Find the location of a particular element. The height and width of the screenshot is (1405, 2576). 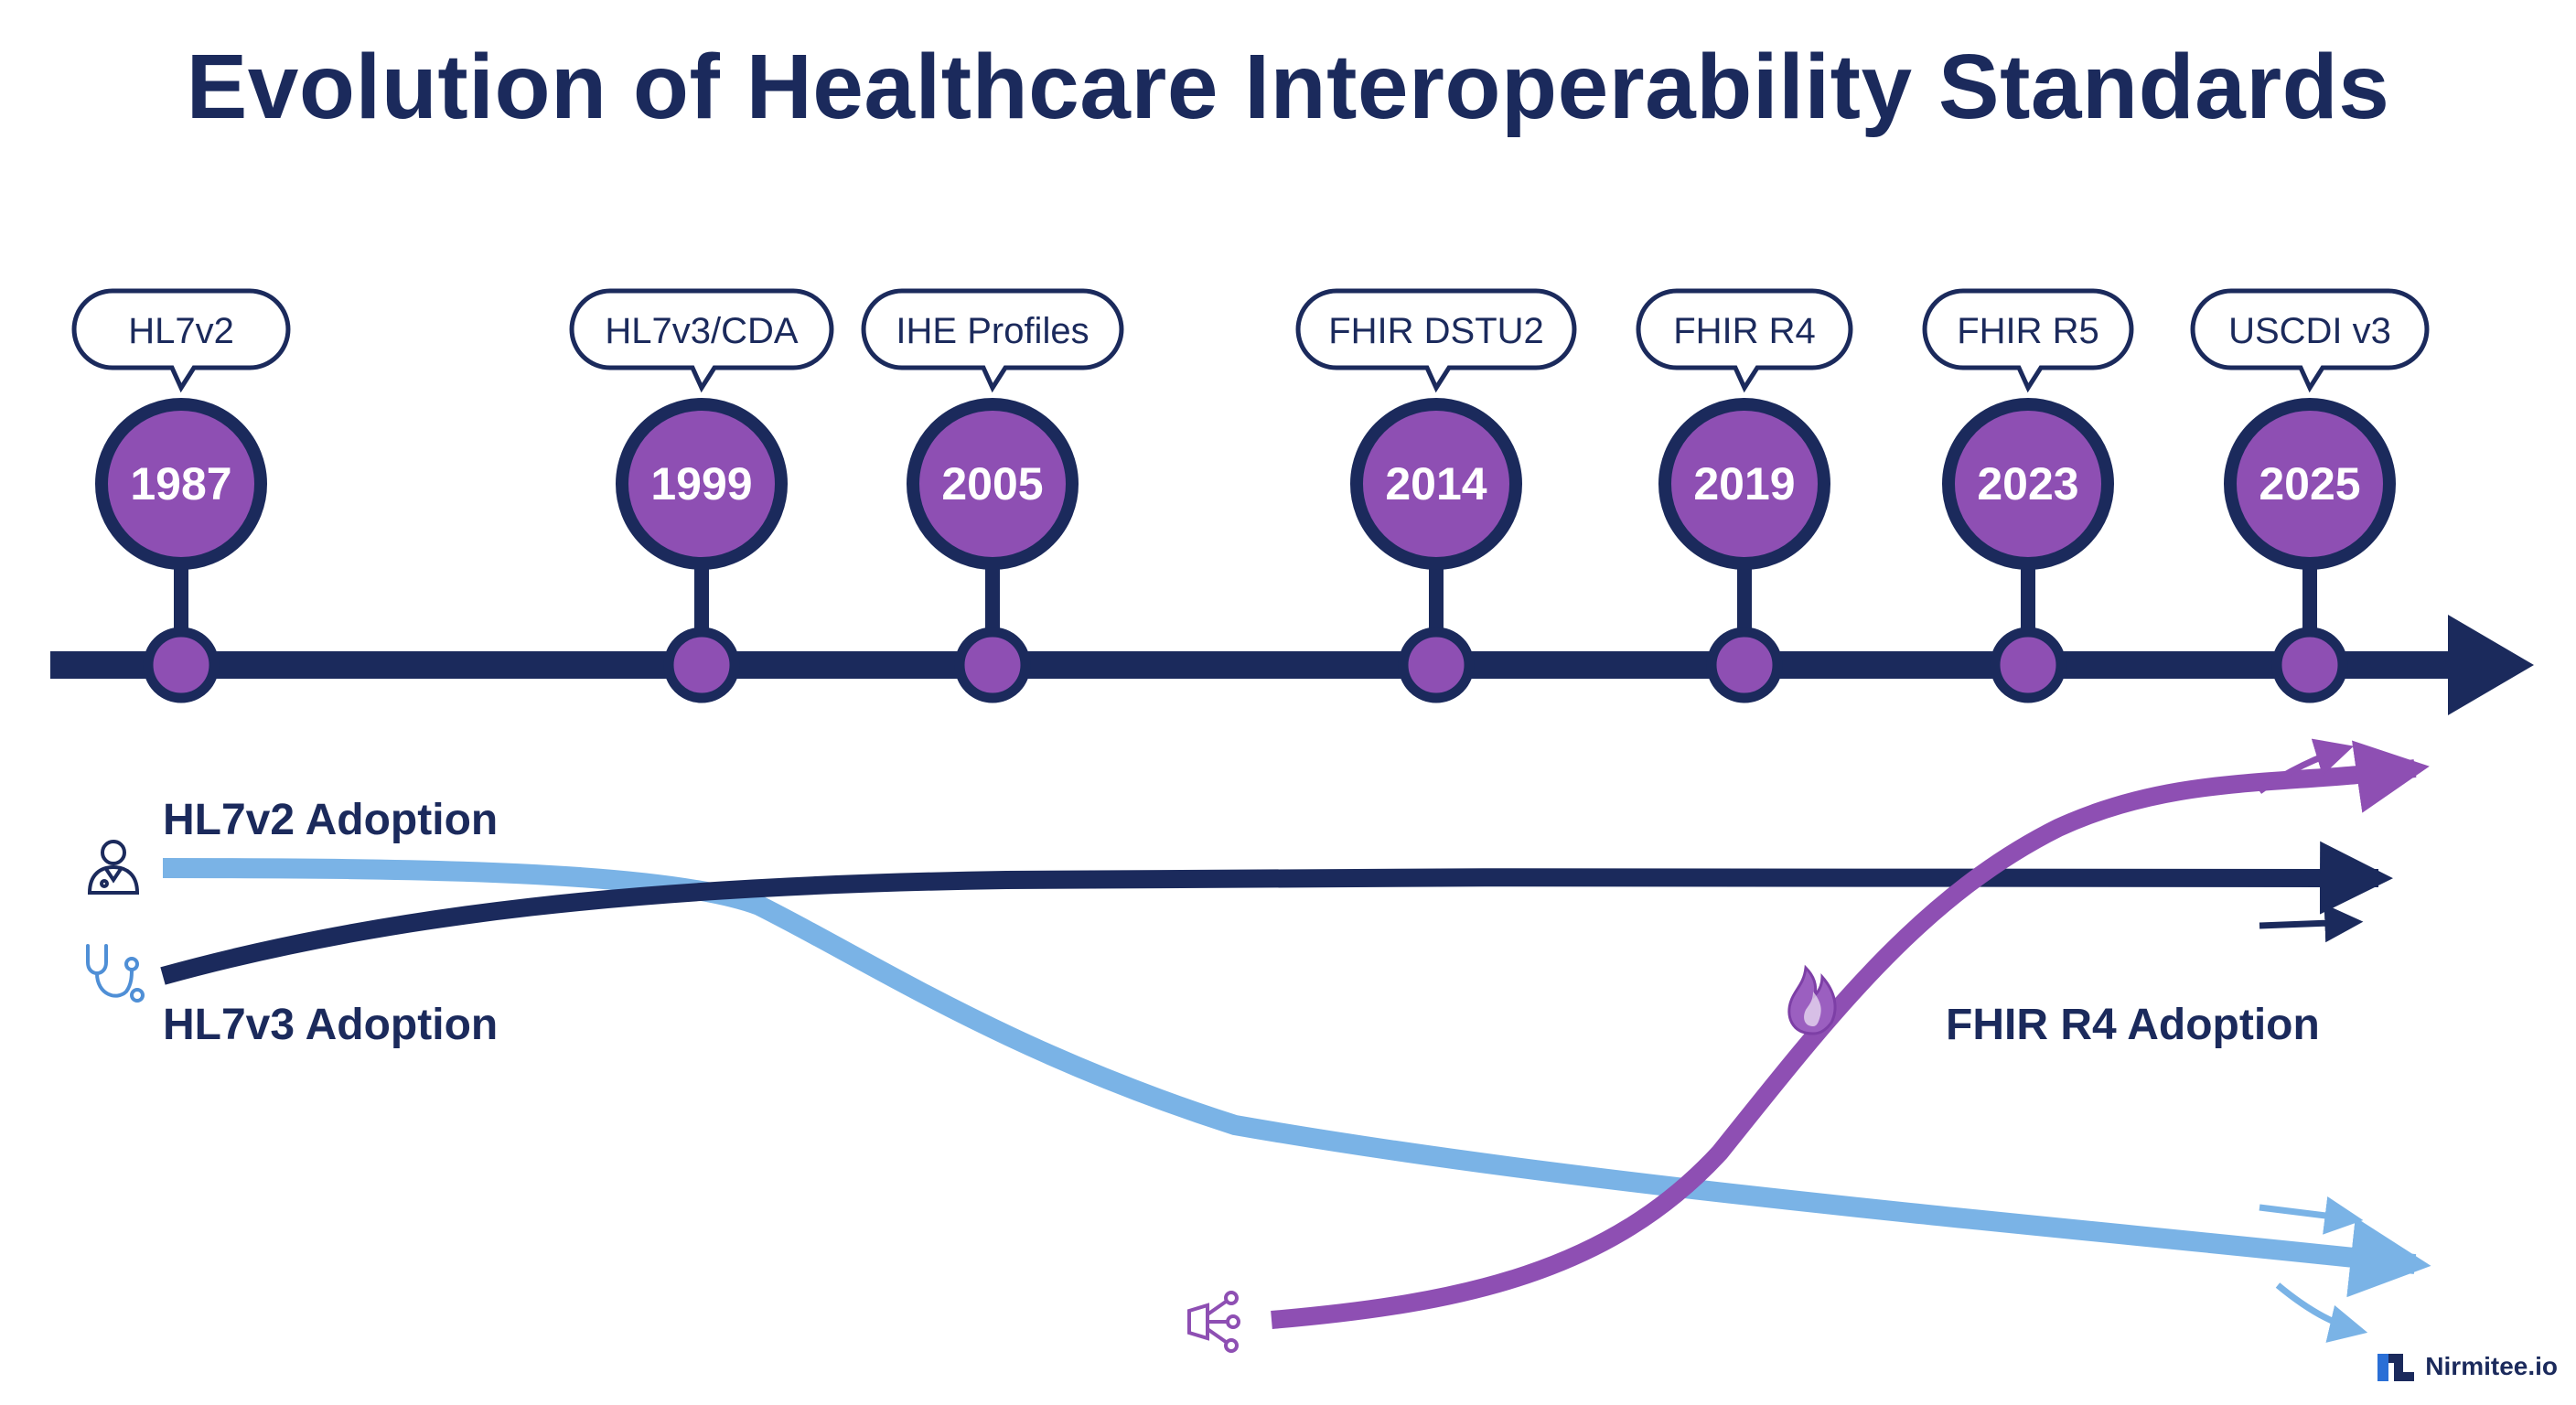

hl7v2-adoption-label: HL7v2 Adoption is located at coordinates (330, 820).